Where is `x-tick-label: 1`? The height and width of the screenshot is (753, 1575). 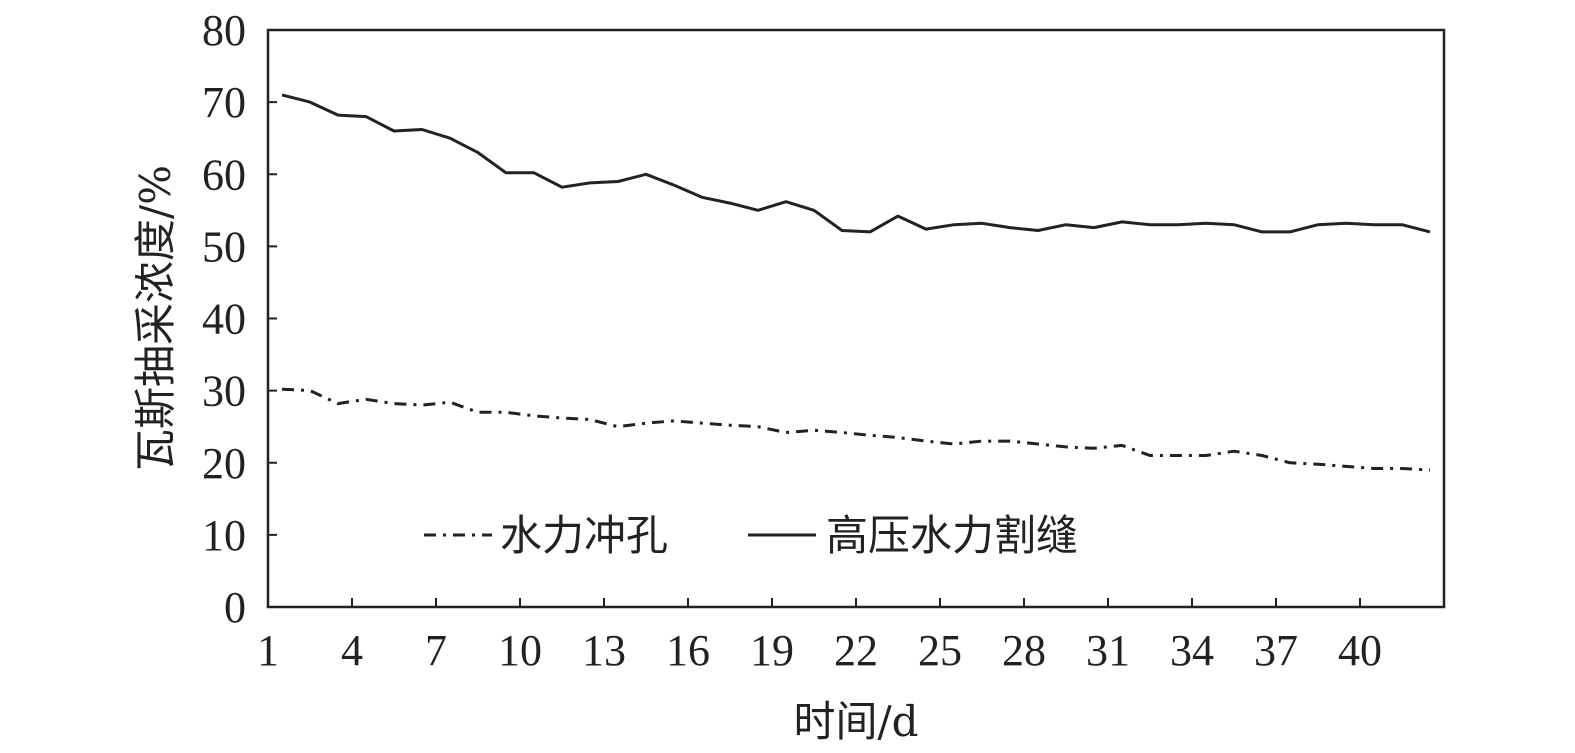
x-tick-label: 1 is located at coordinates (268, 650).